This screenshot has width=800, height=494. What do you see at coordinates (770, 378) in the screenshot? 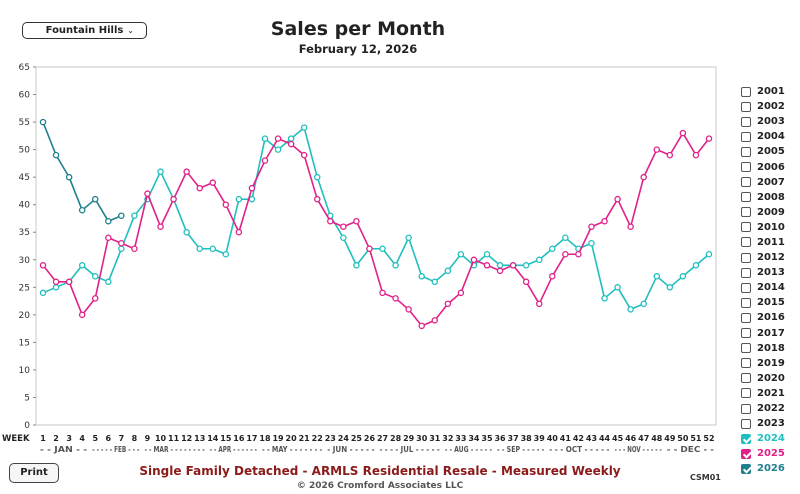
I see `legend-item-2020: 2020` at bounding box center [770, 378].